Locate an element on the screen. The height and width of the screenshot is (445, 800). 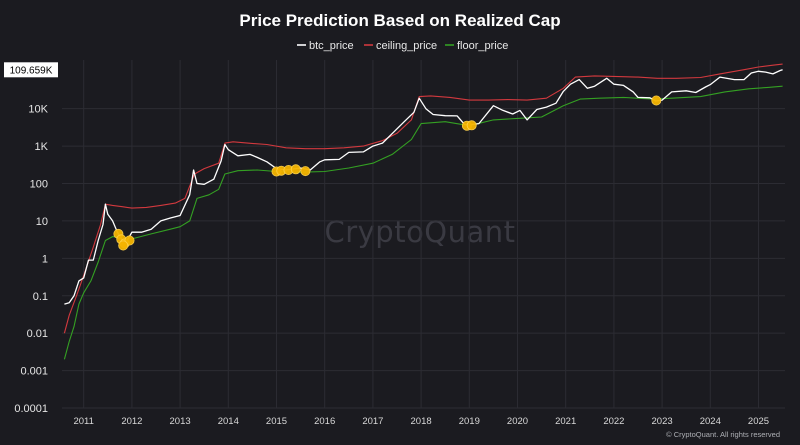
watermark: CryptoQuant is located at coordinates (419, 232).